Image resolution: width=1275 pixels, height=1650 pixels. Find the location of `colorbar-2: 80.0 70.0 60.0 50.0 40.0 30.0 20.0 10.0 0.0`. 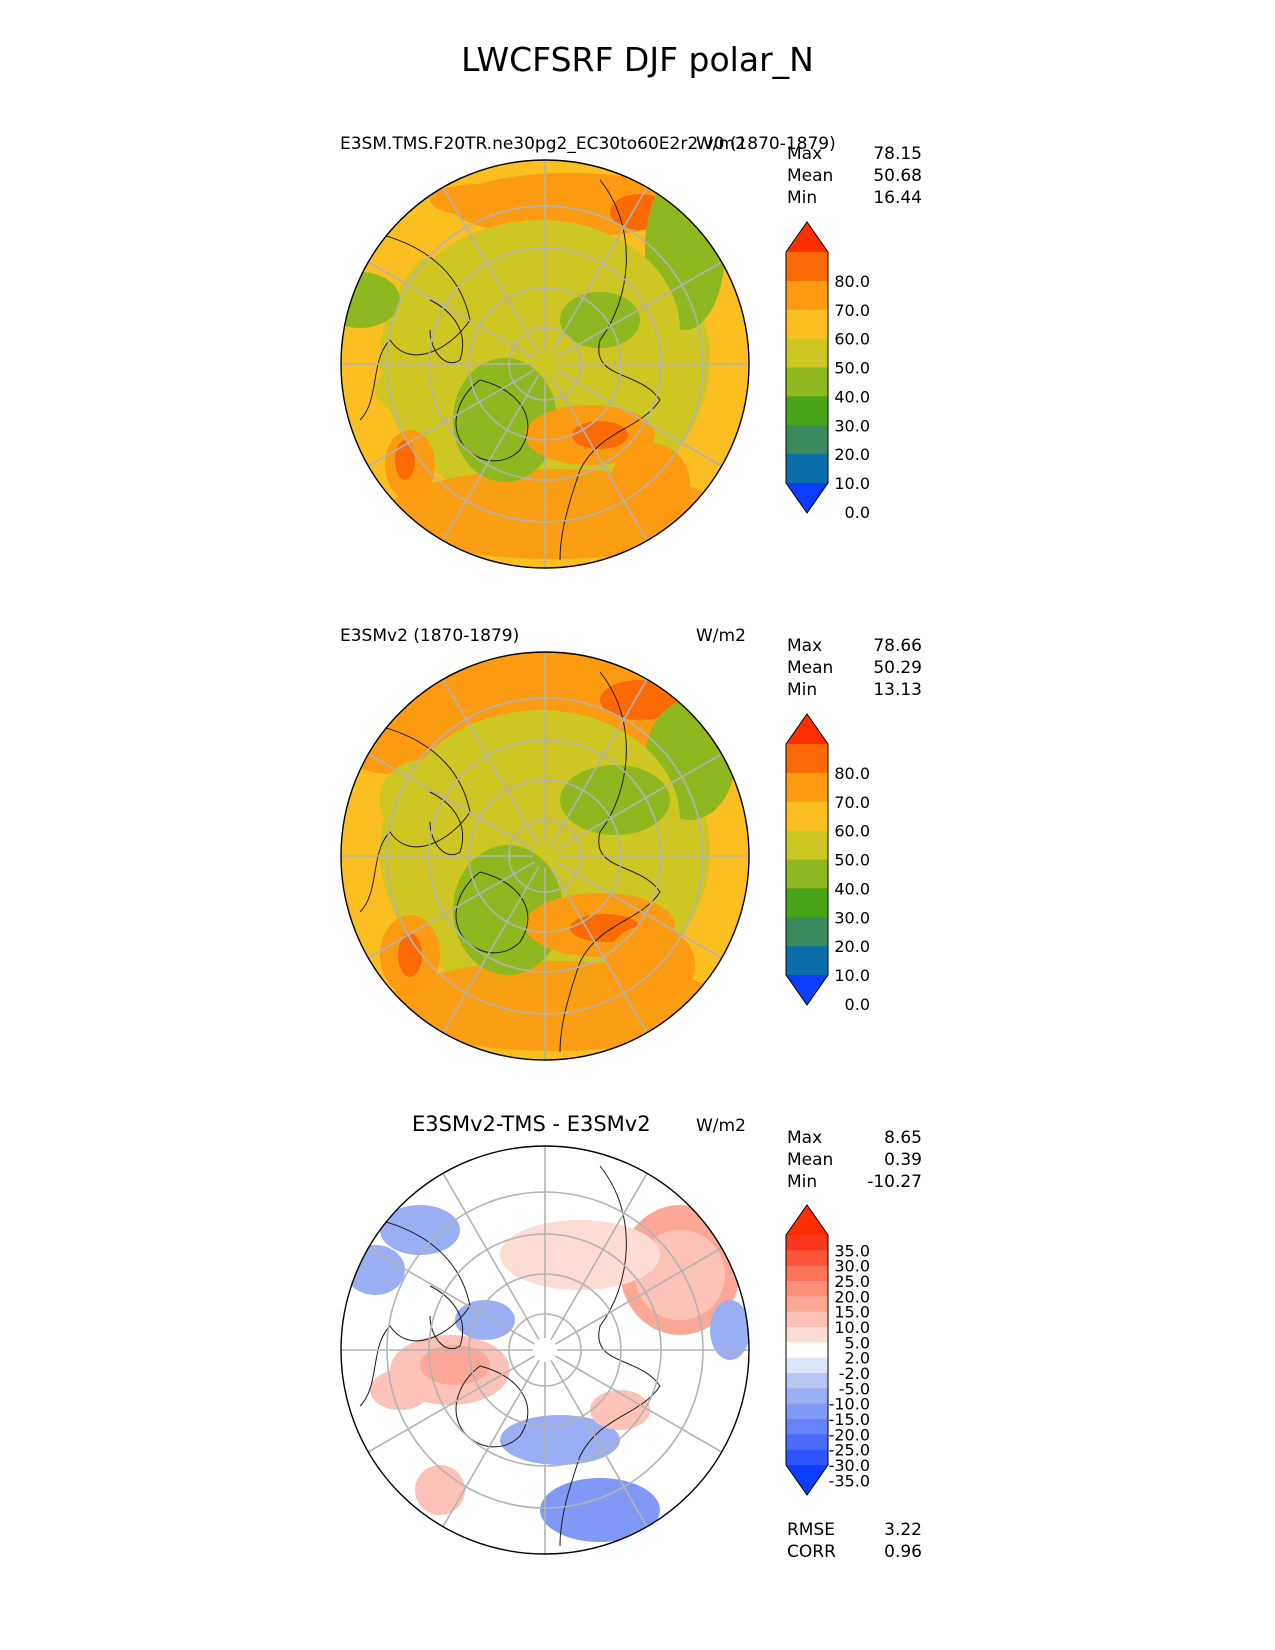

colorbar-2: 80.0 70.0 60.0 50.0 40.0 30.0 20.0 10.0 0.0 is located at coordinates (827, 863).